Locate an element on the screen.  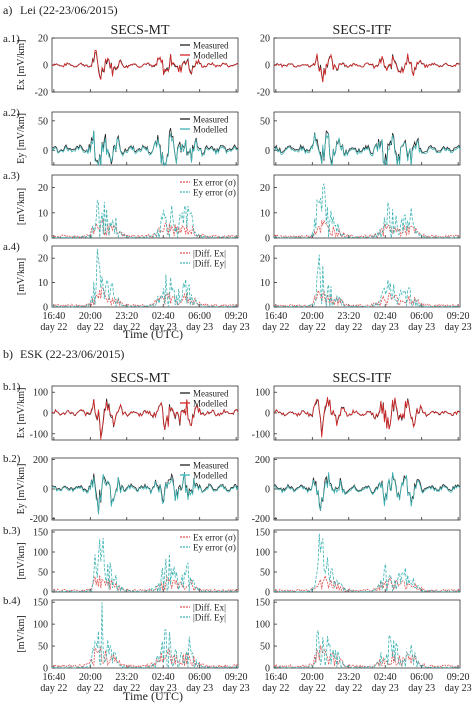
y-tick-label: -100 is located at coordinates (39, 434).